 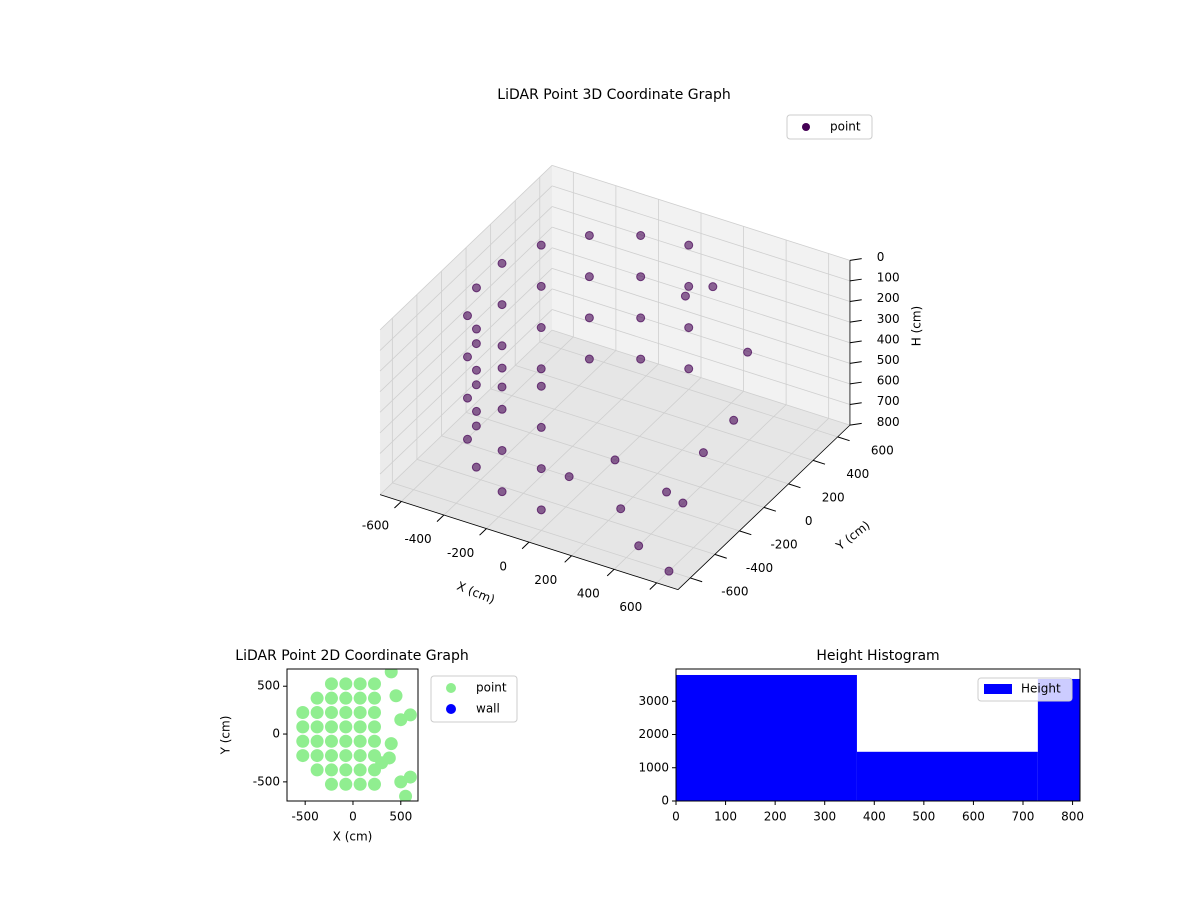 I want to click on legend-box, so click(x=1025, y=689).